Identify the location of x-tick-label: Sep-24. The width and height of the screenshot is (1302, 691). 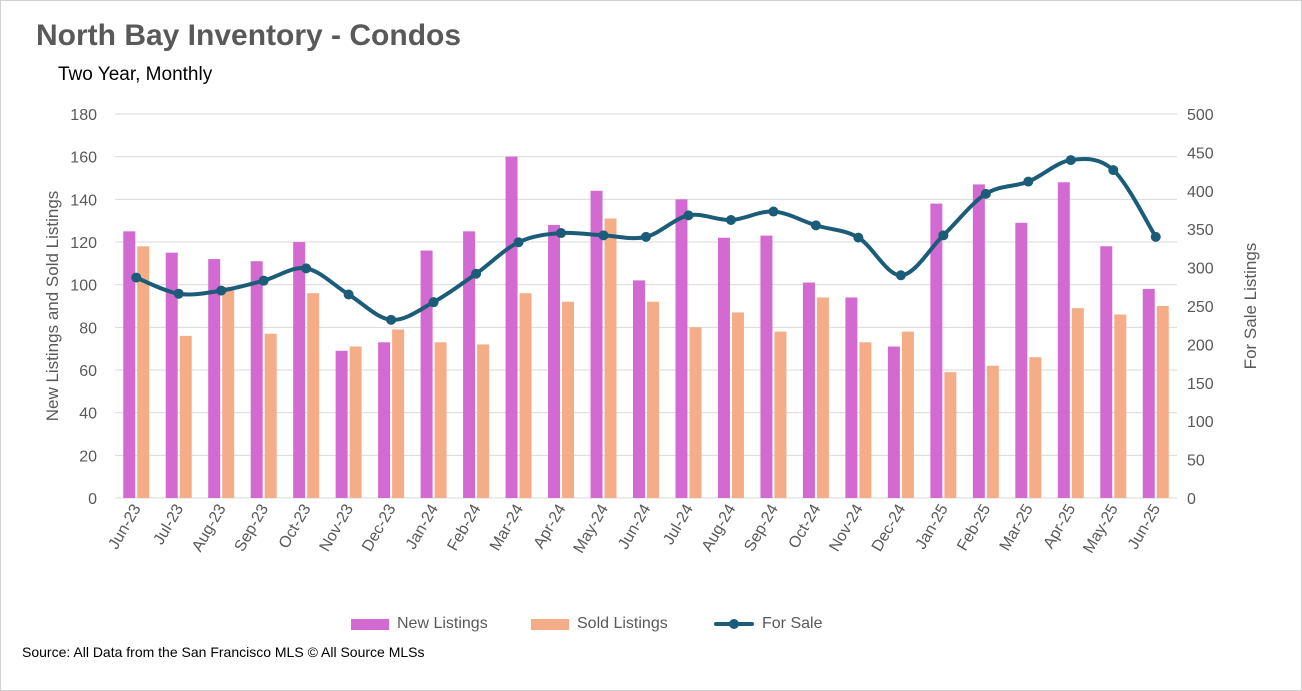
(761, 527).